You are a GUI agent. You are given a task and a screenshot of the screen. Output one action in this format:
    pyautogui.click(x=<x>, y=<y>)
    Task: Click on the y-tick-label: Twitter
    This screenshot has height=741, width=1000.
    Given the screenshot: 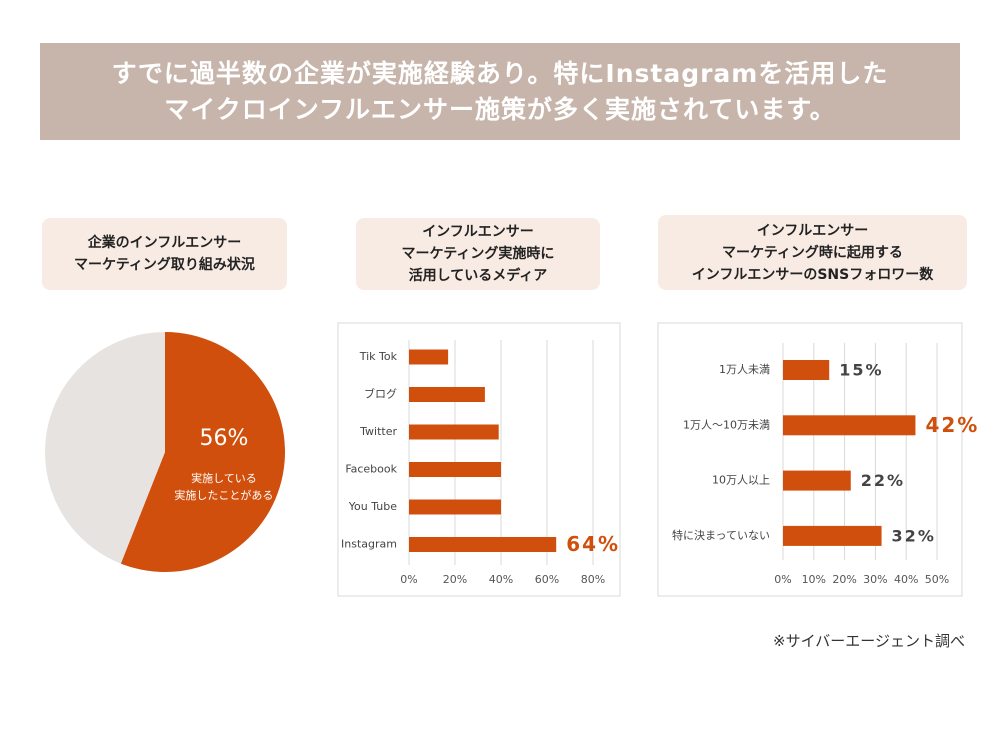 What is the action you would take?
    pyautogui.click(x=378, y=431)
    